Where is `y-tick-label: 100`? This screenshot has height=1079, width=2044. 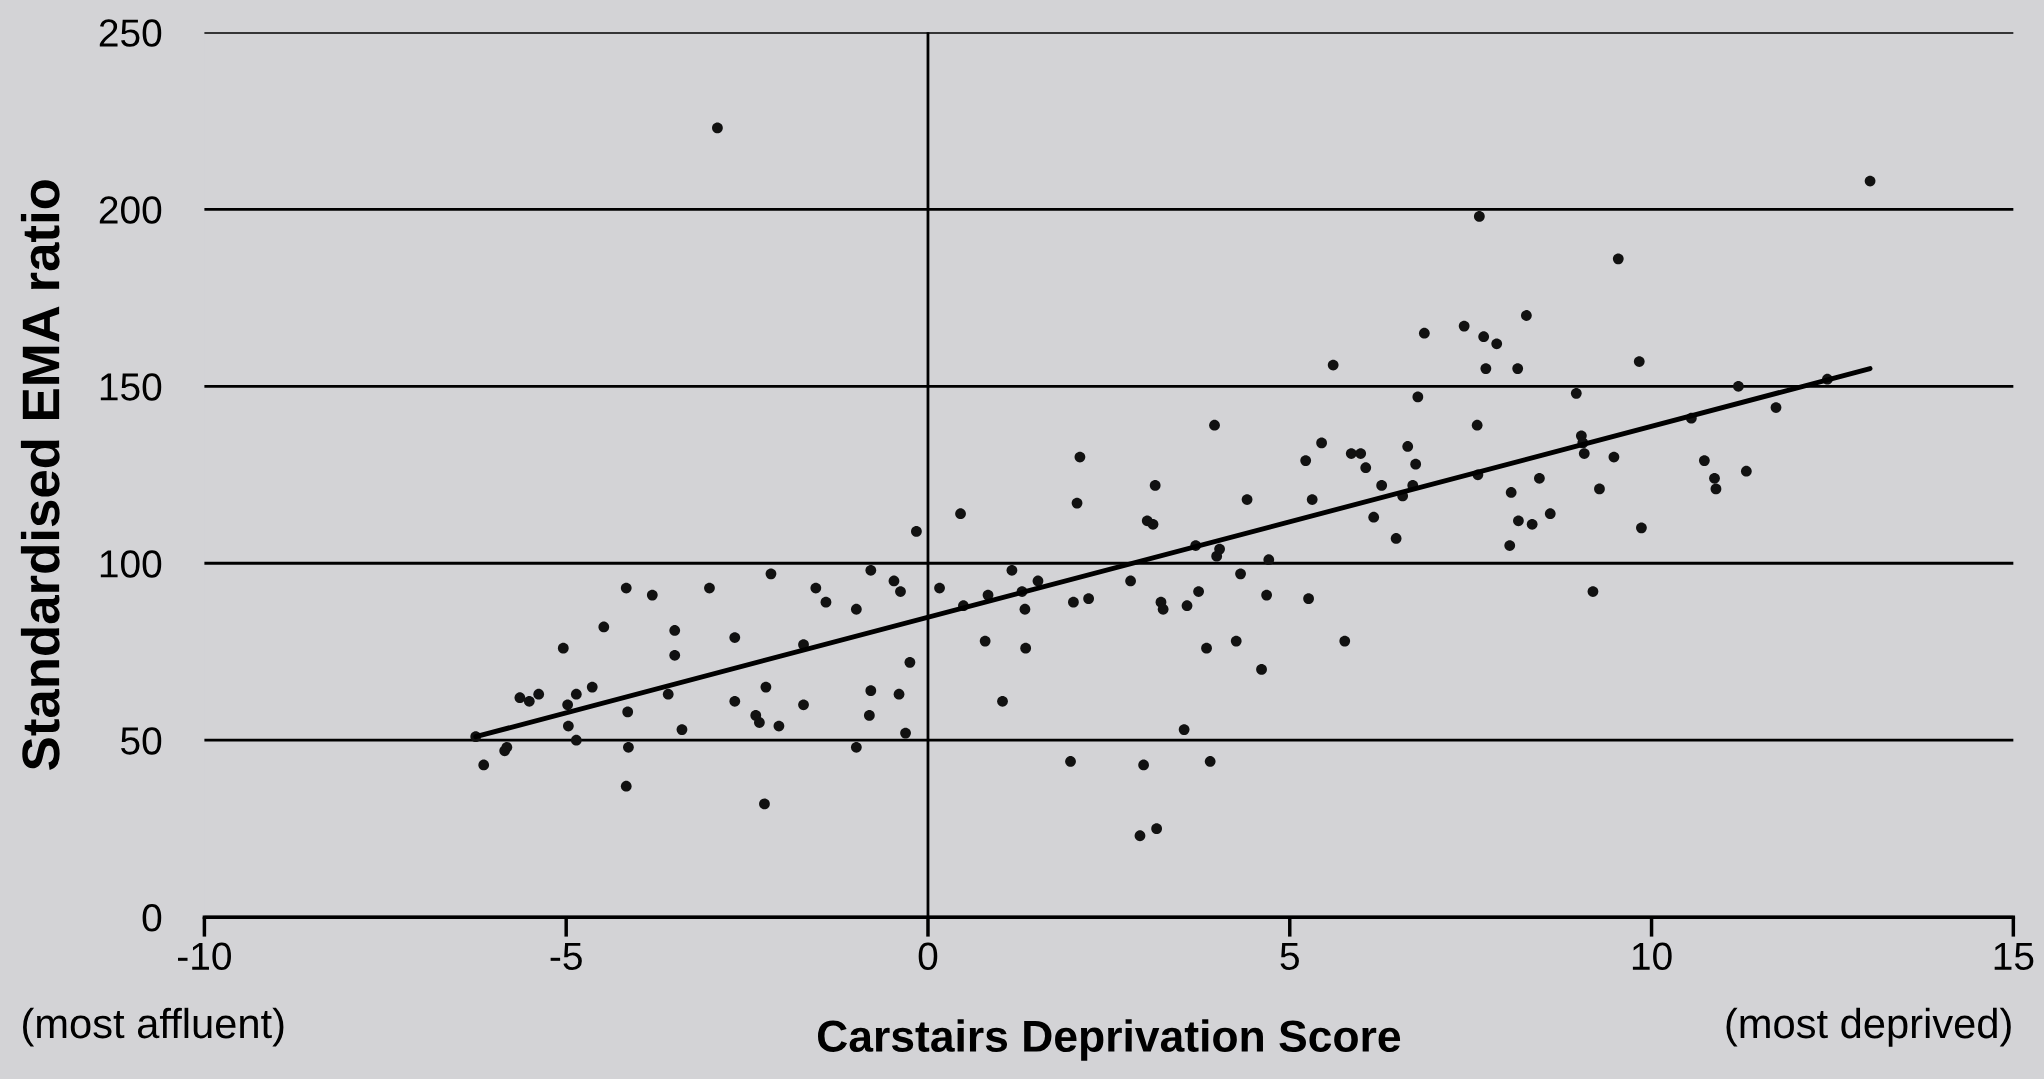 y-tick-label: 100 is located at coordinates (131, 564).